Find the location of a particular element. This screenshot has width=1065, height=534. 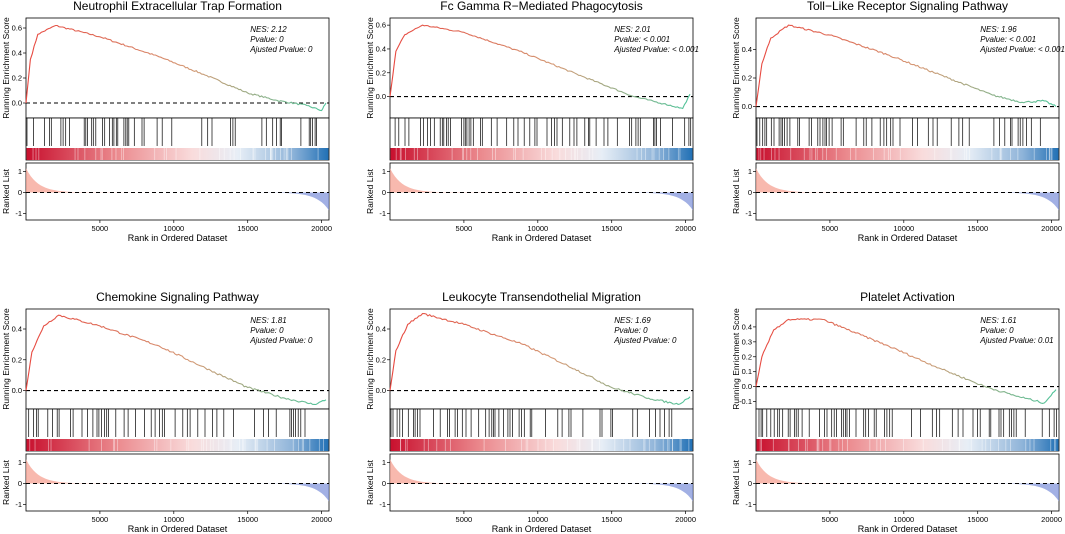

adjusted-pvalue-label: Ajusted Pvalue: 0.01 is located at coordinates (1016, 340).